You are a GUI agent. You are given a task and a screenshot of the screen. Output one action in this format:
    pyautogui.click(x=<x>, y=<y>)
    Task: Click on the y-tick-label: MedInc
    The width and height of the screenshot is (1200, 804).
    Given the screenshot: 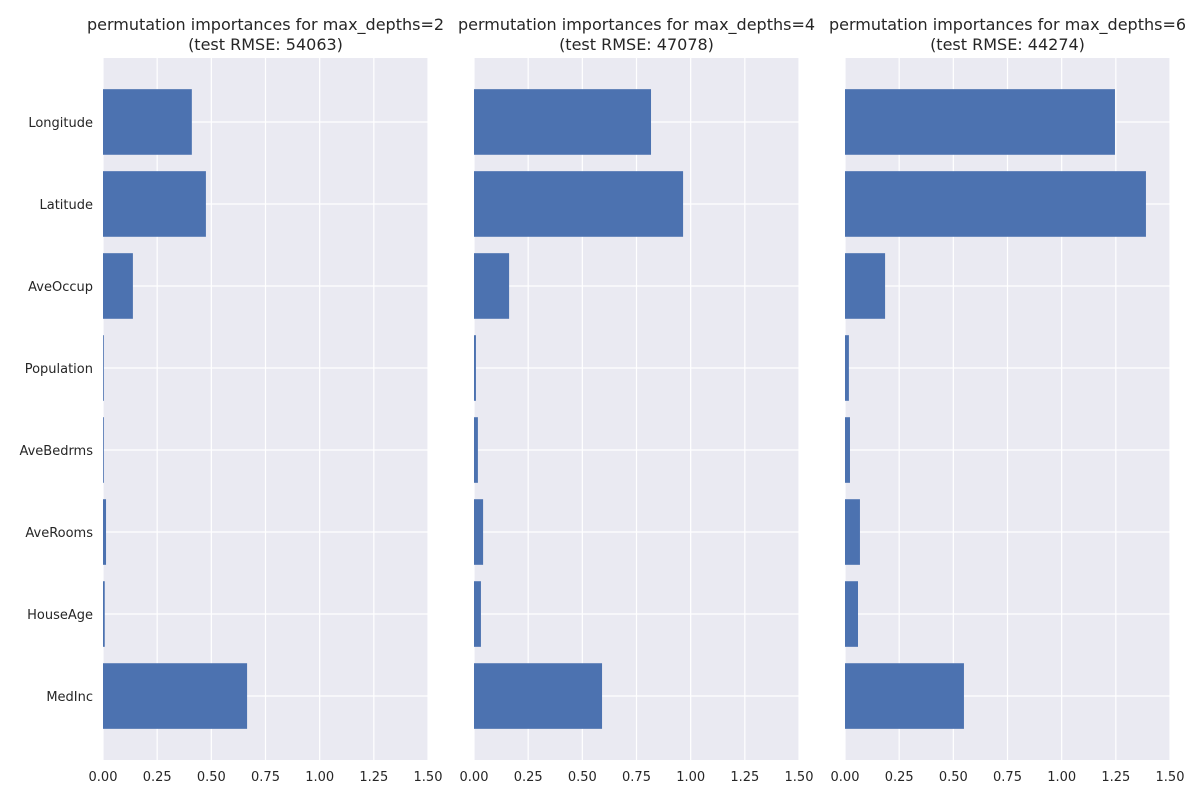 What is the action you would take?
    pyautogui.click(x=69, y=697)
    